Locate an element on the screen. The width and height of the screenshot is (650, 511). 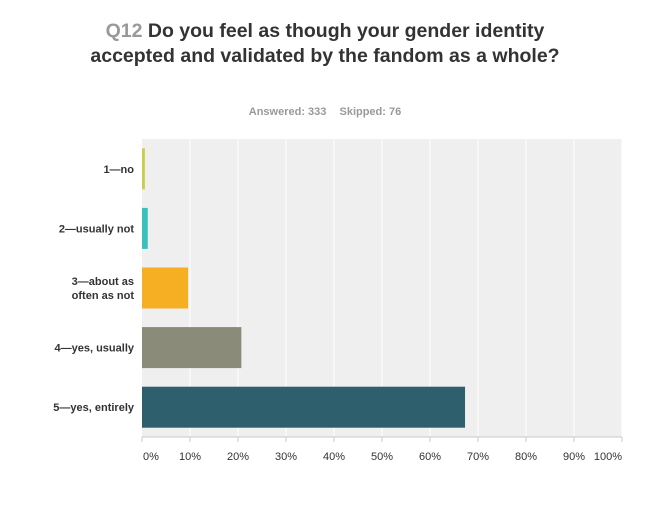
x-tick-label: 80% is located at coordinates (526, 457).